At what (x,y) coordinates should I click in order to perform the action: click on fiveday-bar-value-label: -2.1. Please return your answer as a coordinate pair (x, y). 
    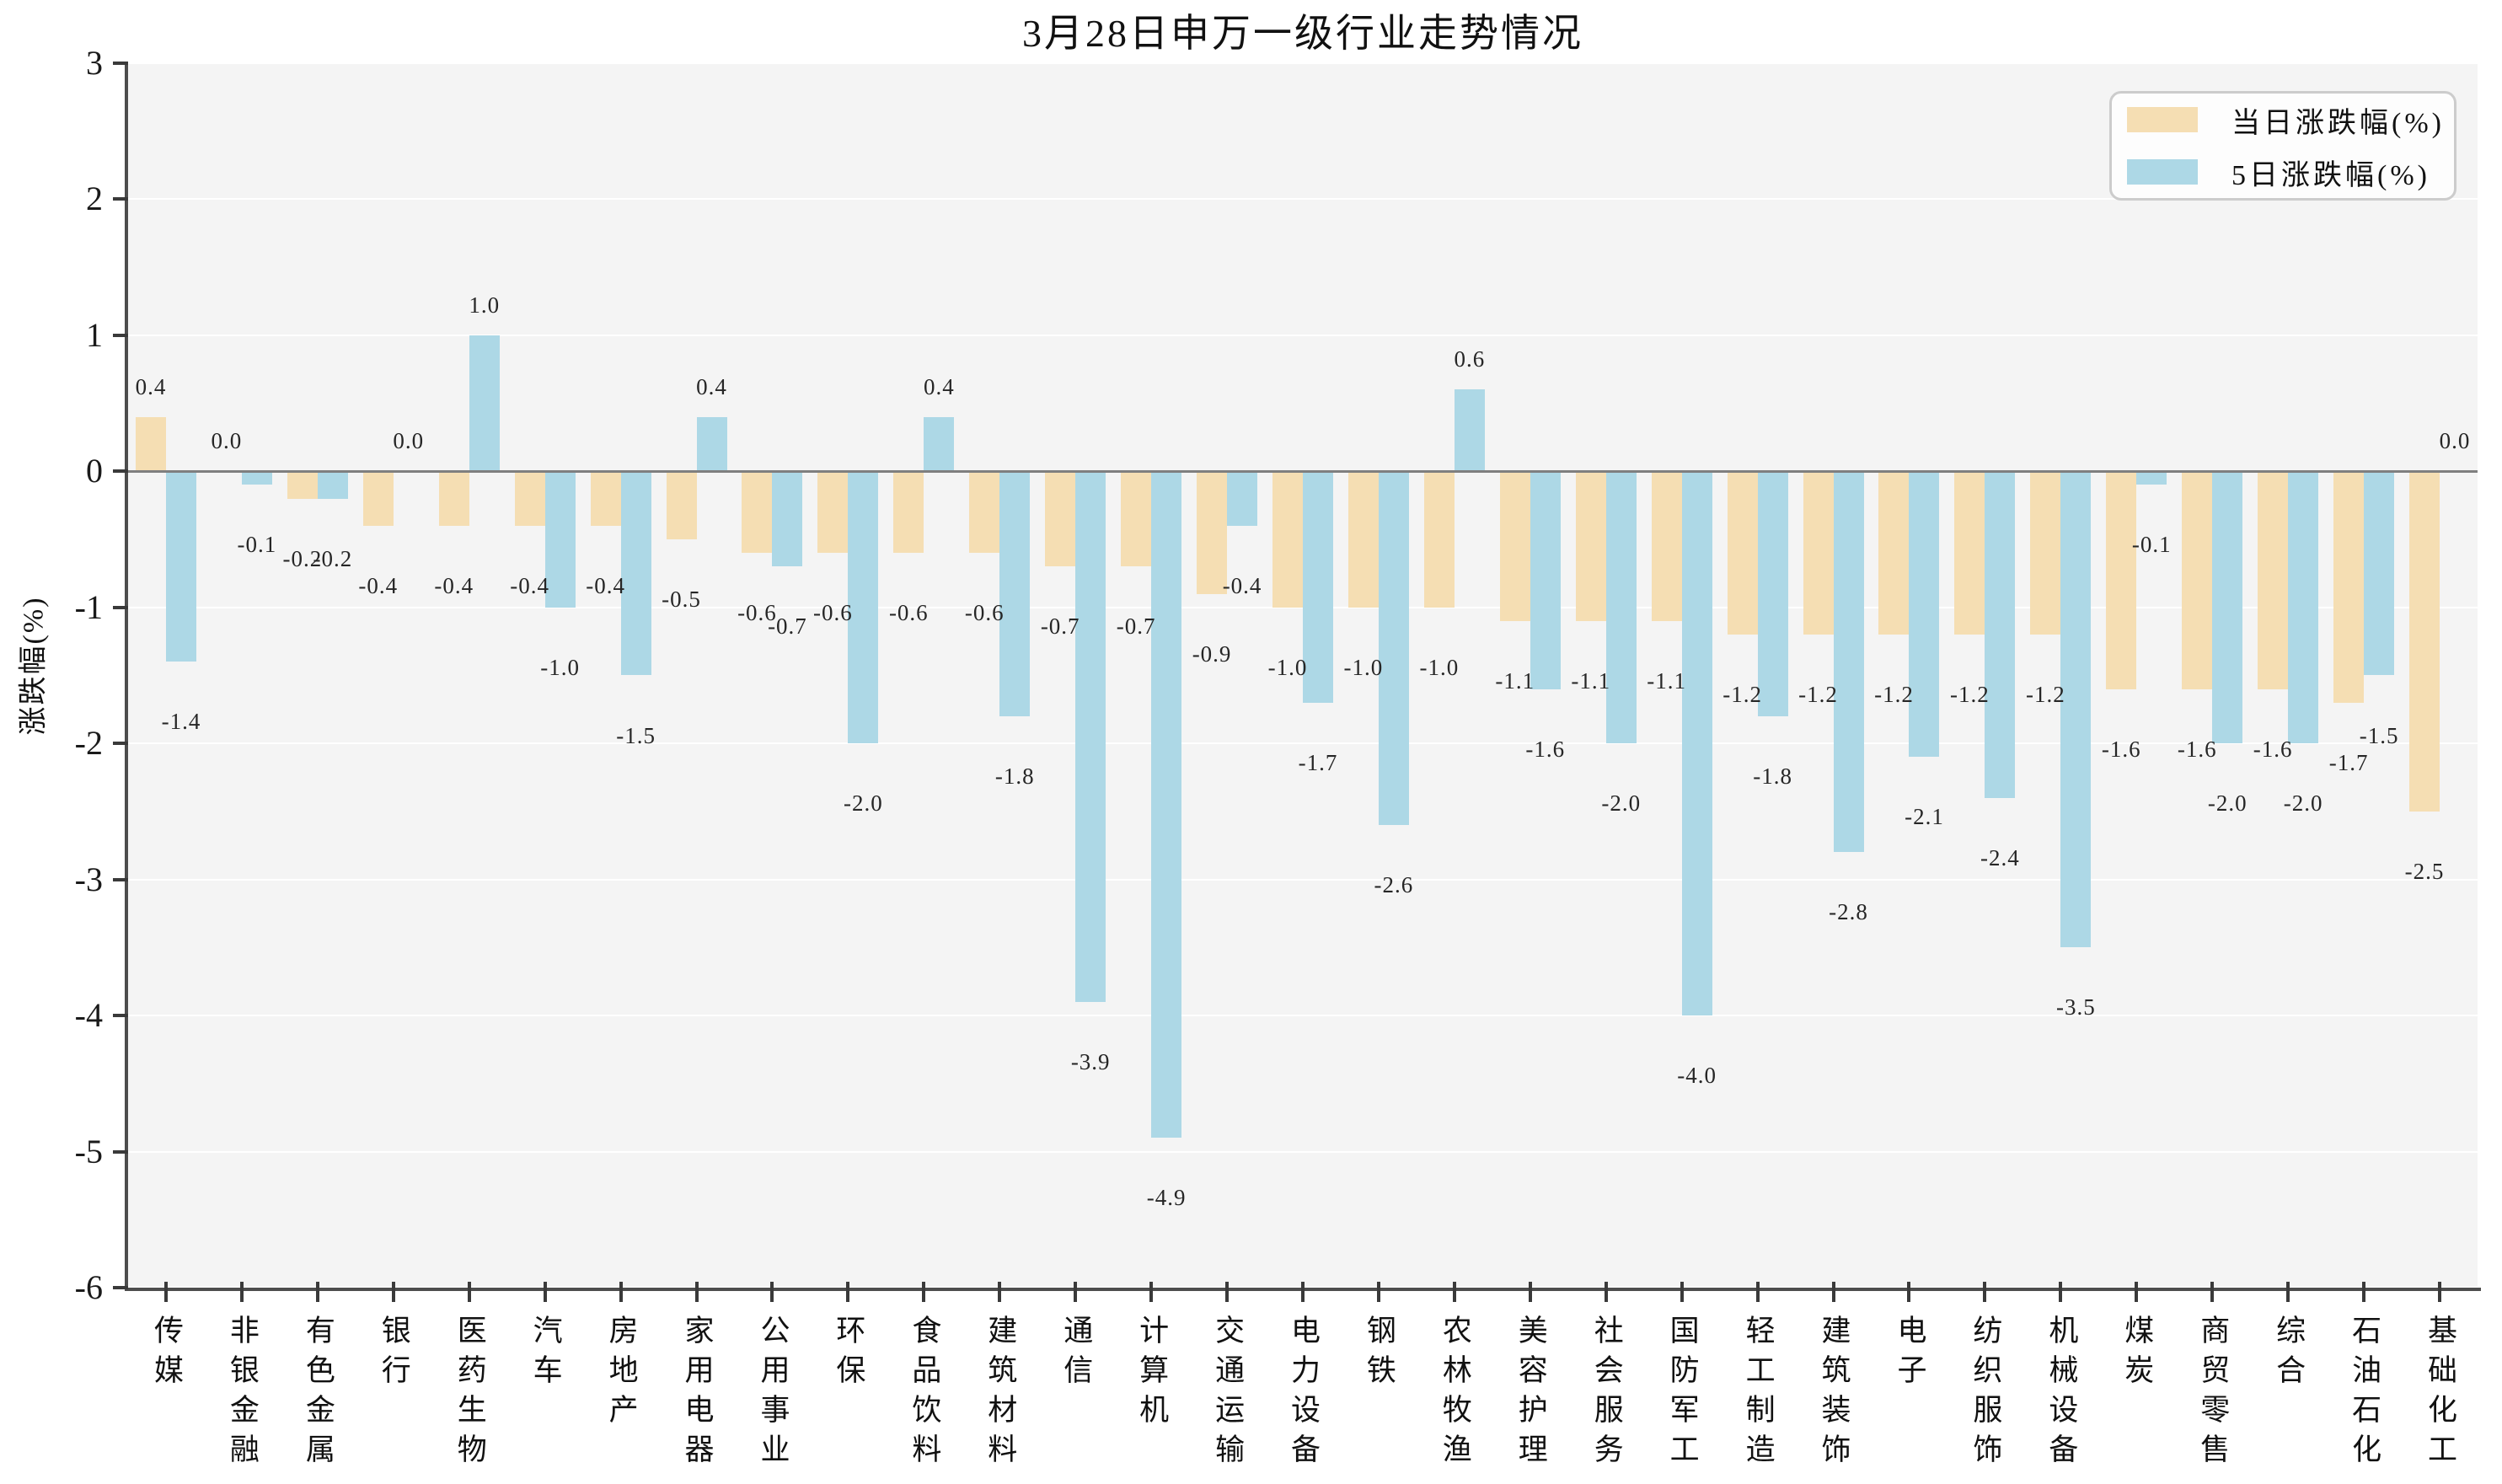
    Looking at the image, I should click on (1925, 817).